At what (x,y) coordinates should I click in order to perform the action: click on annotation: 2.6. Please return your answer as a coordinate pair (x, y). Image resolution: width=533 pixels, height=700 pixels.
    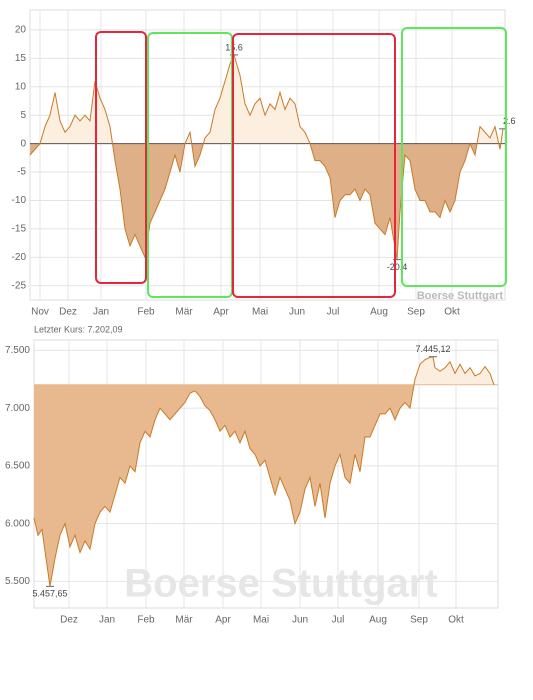
    Looking at the image, I should click on (509, 121).